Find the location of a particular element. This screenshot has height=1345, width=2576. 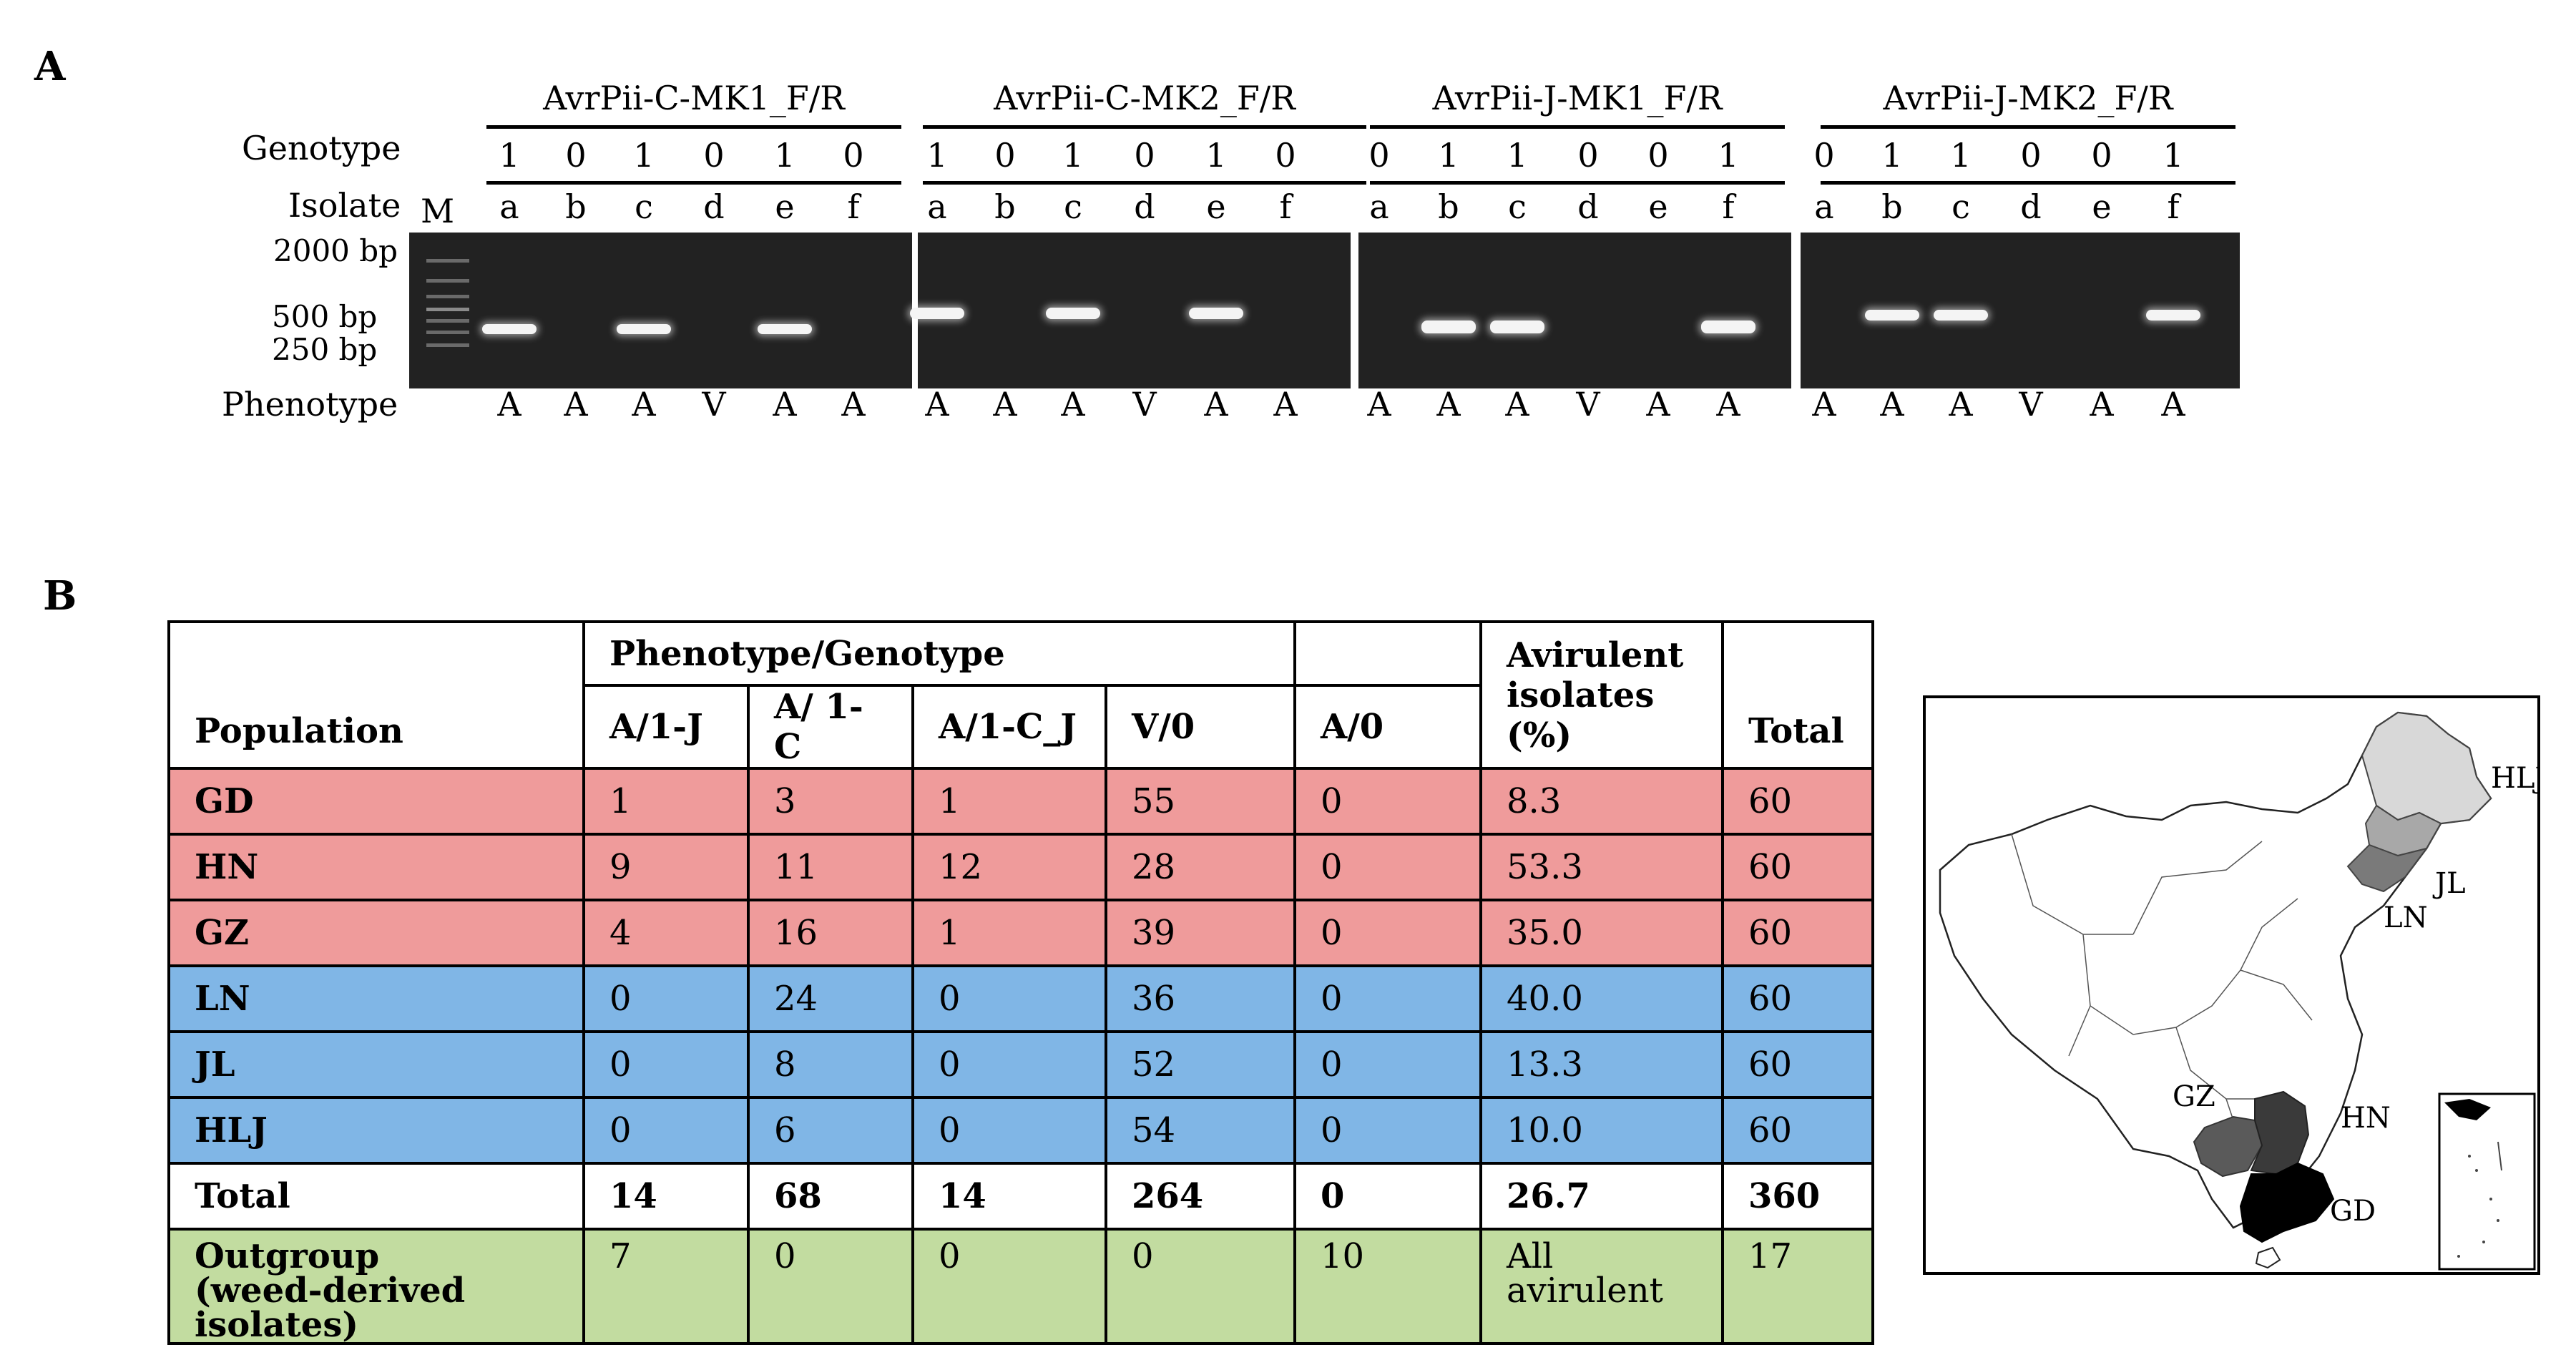

cell-avir: 26.7 is located at coordinates (1601, 1196).